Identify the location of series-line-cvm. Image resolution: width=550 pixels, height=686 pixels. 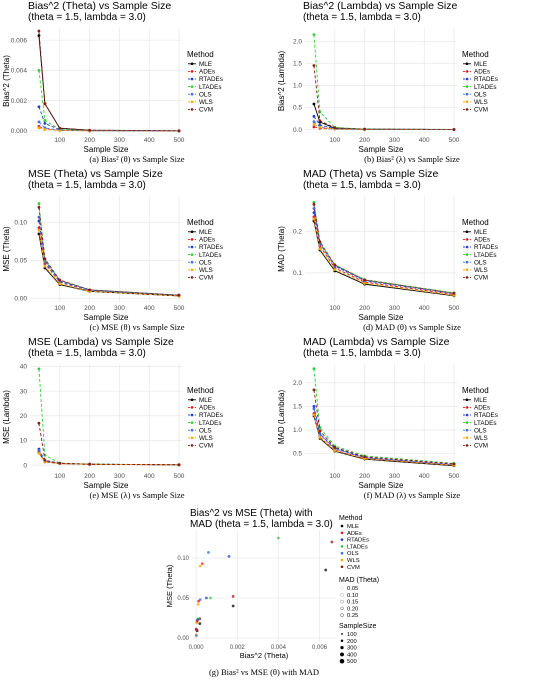
(384, 427).